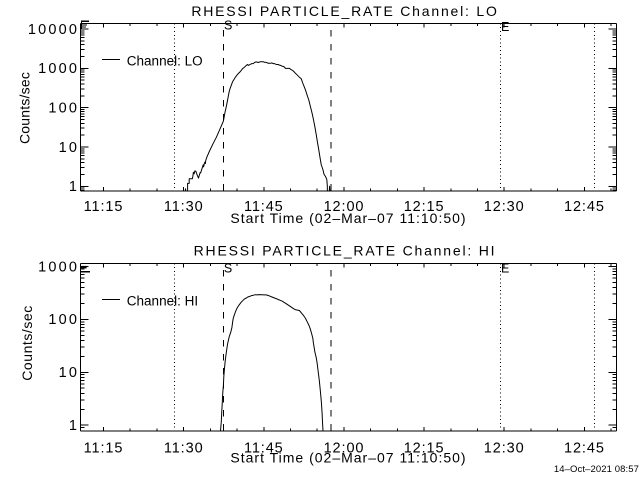  I want to click on svg-text: Channel: HI, so click(162, 300).